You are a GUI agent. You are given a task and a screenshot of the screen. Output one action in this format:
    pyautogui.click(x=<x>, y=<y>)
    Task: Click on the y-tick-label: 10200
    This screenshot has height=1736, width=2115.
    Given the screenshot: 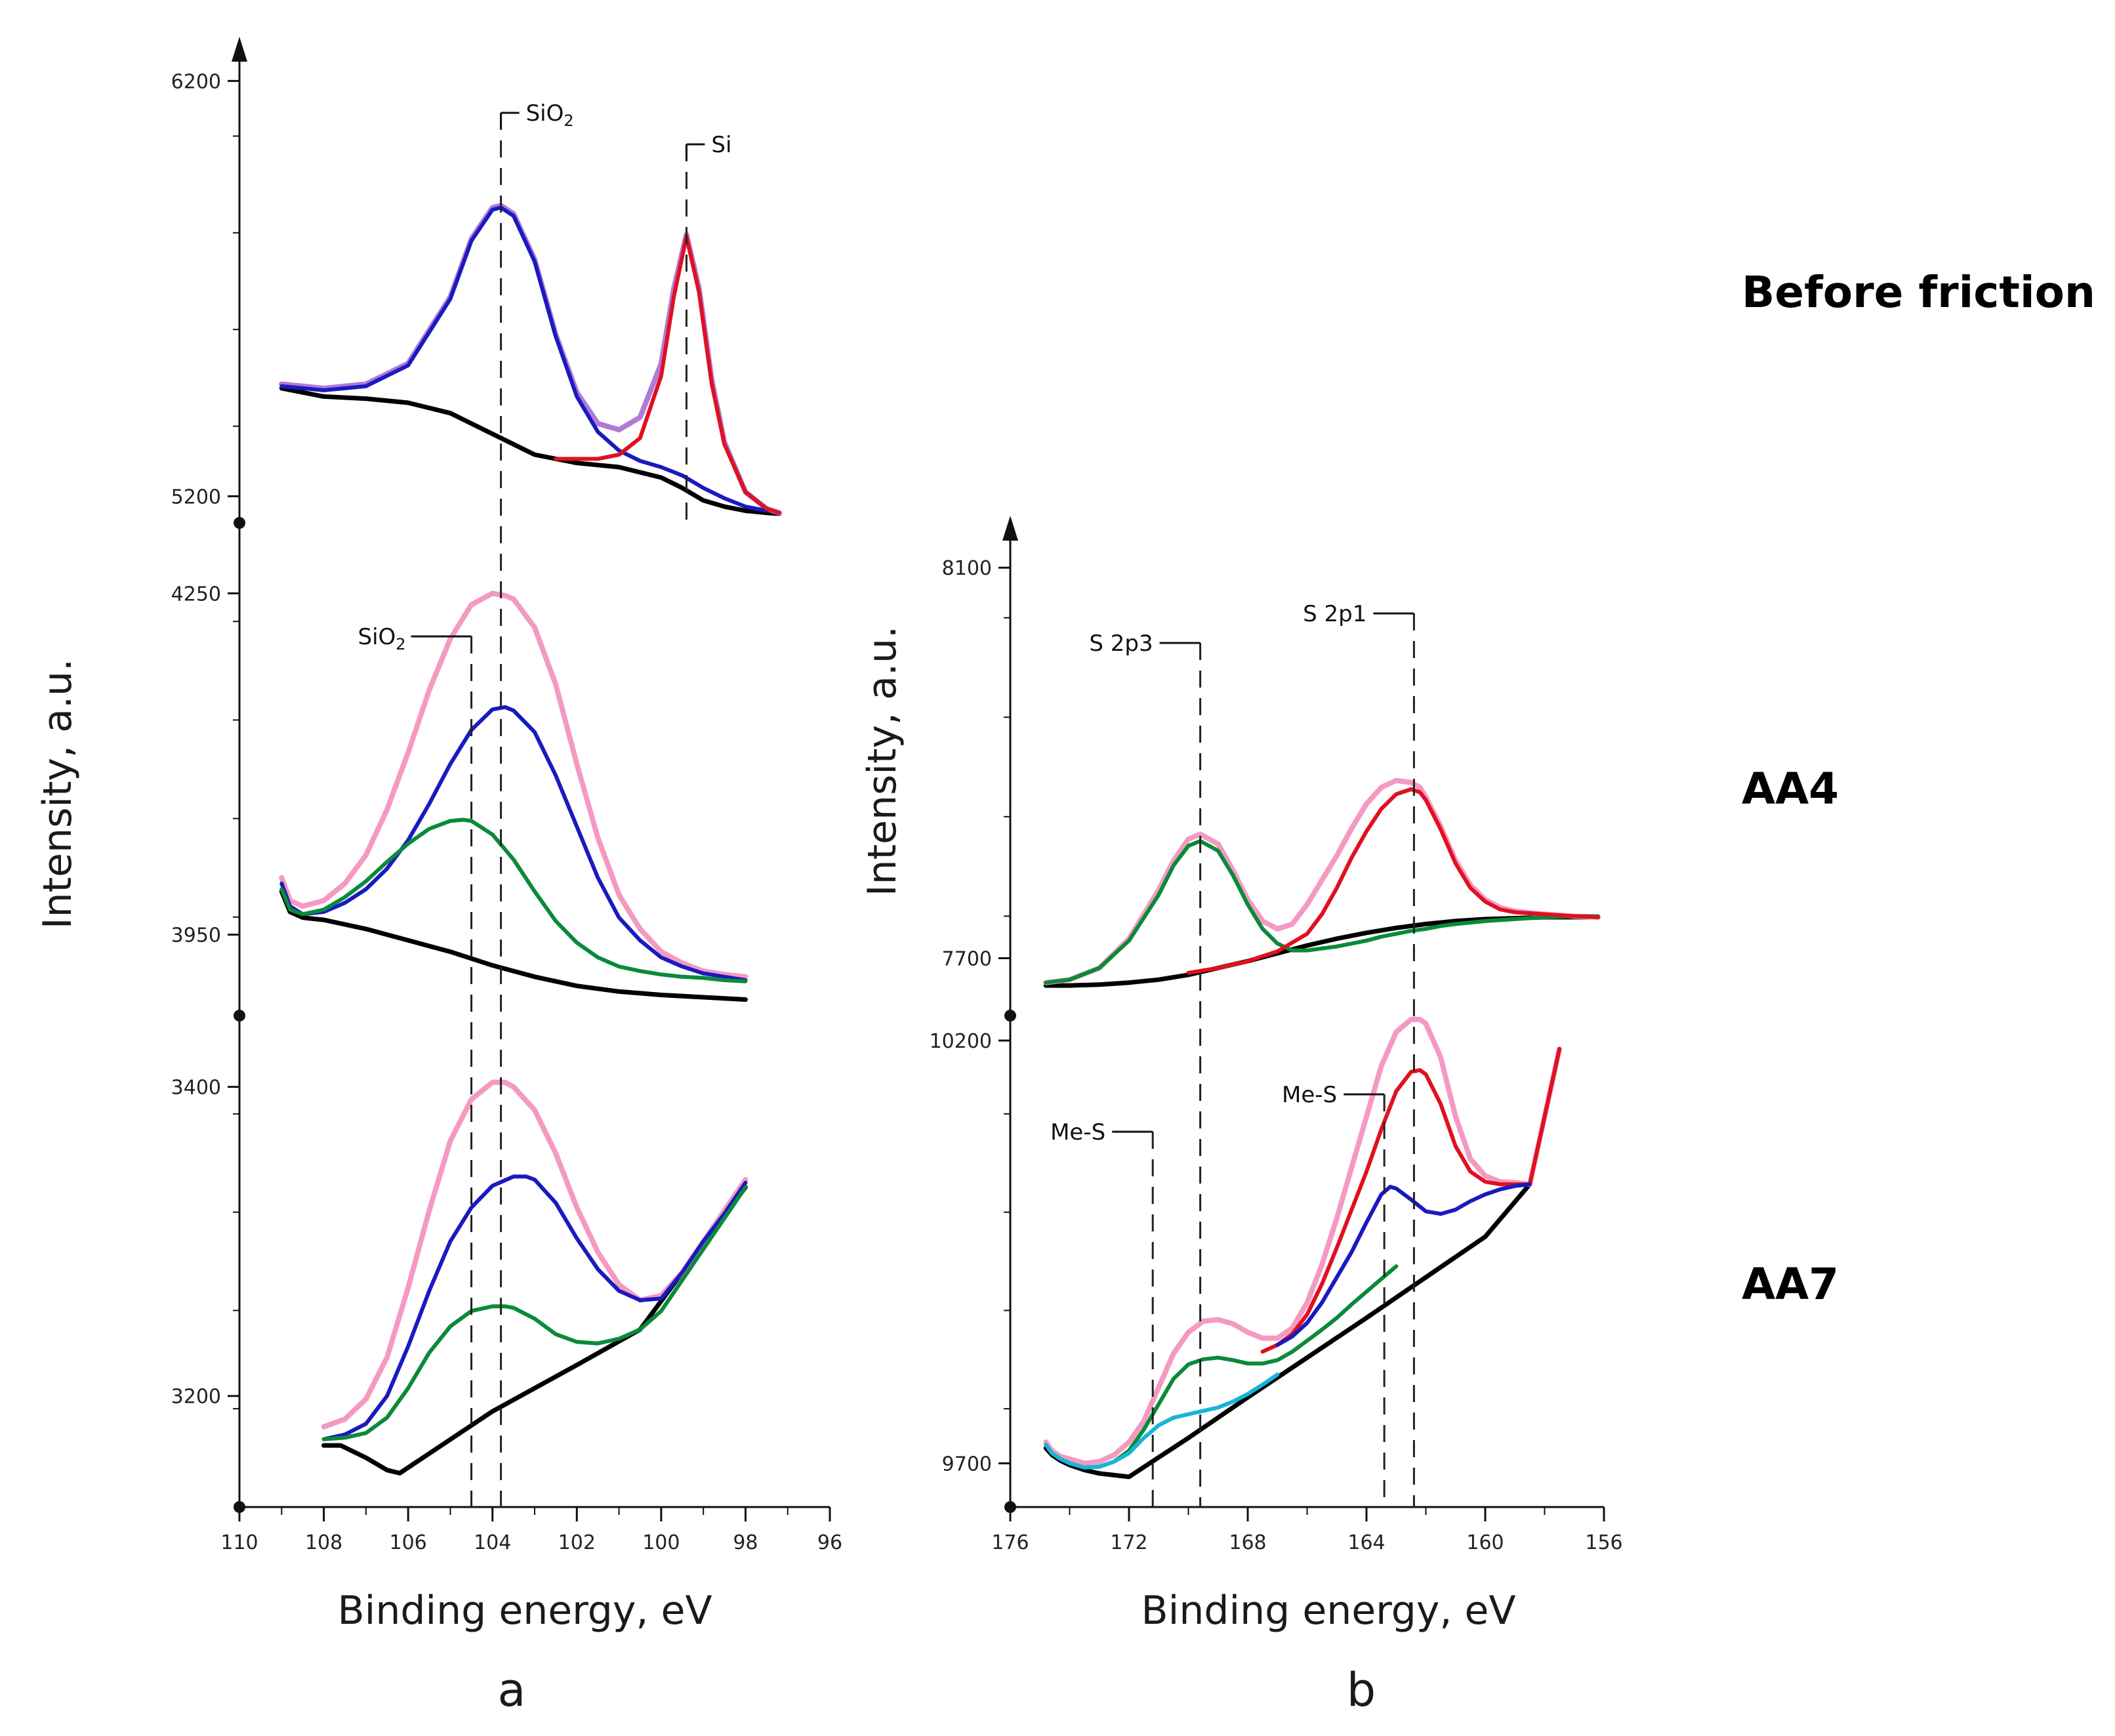 What is the action you would take?
    pyautogui.click(x=961, y=1041)
    